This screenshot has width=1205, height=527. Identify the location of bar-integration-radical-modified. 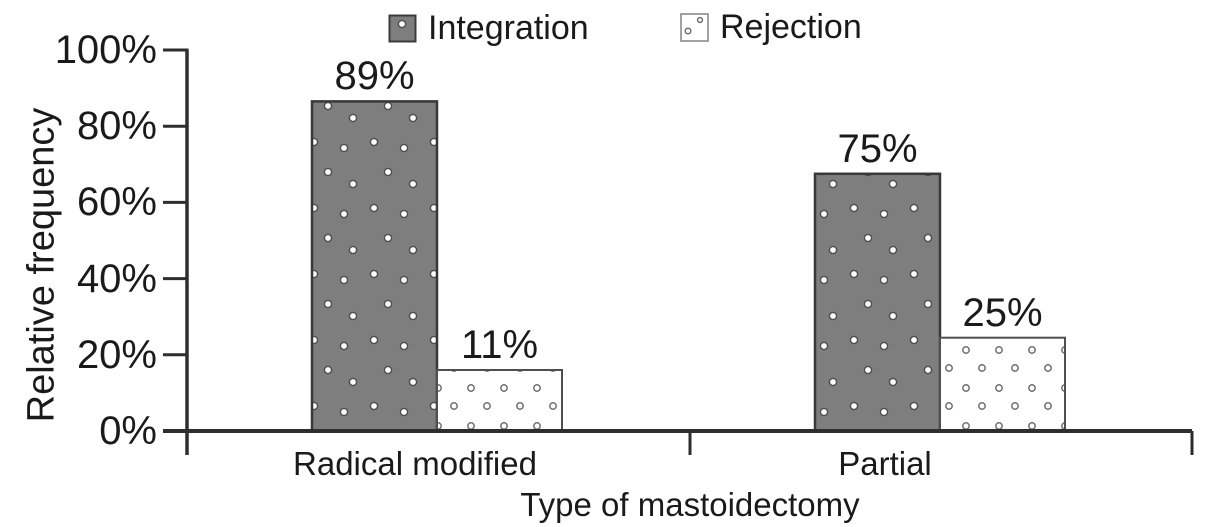
(374, 266).